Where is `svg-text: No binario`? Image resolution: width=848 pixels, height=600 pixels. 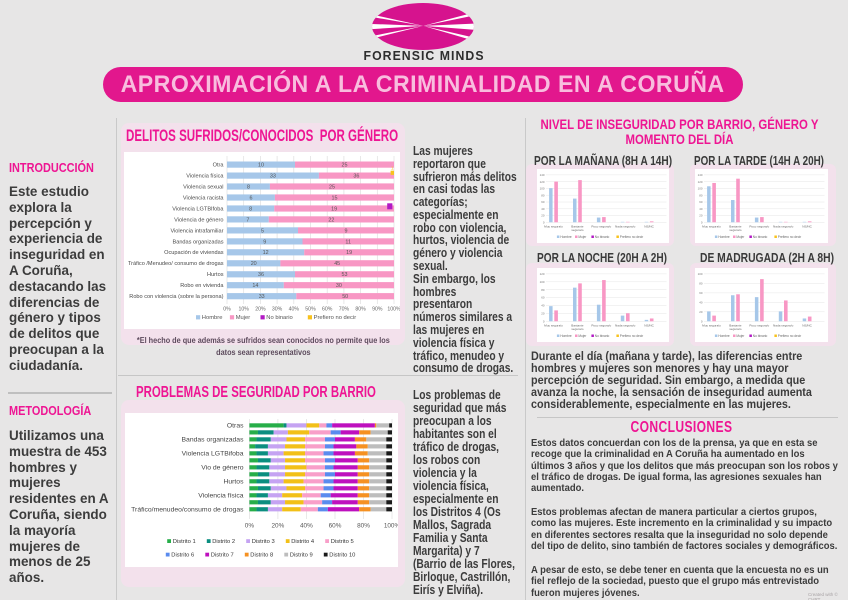
svg-text: No binario is located at coordinates (602, 237).